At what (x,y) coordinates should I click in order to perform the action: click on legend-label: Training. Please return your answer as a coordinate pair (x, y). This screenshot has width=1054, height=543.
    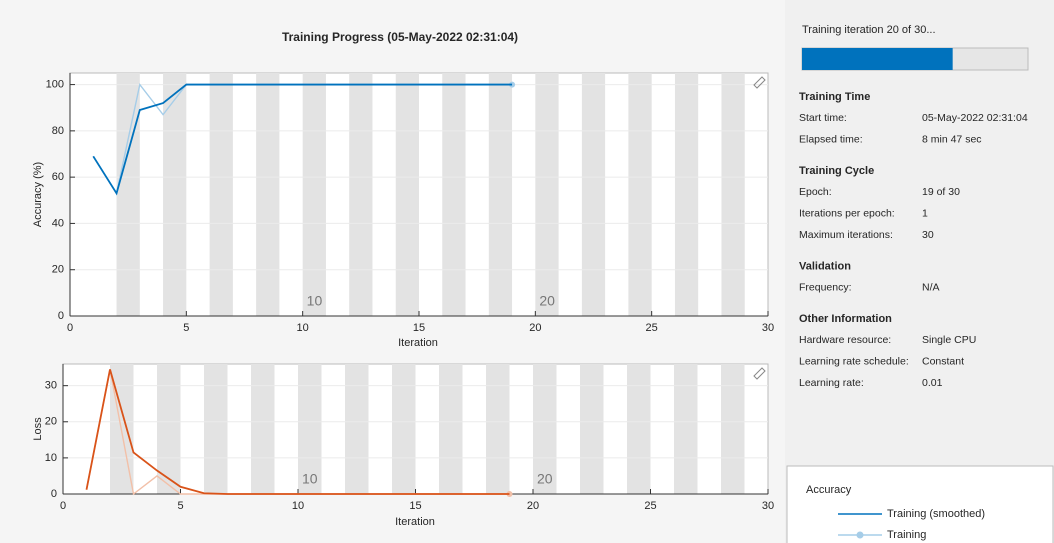
    Looking at the image, I should click on (906, 535).